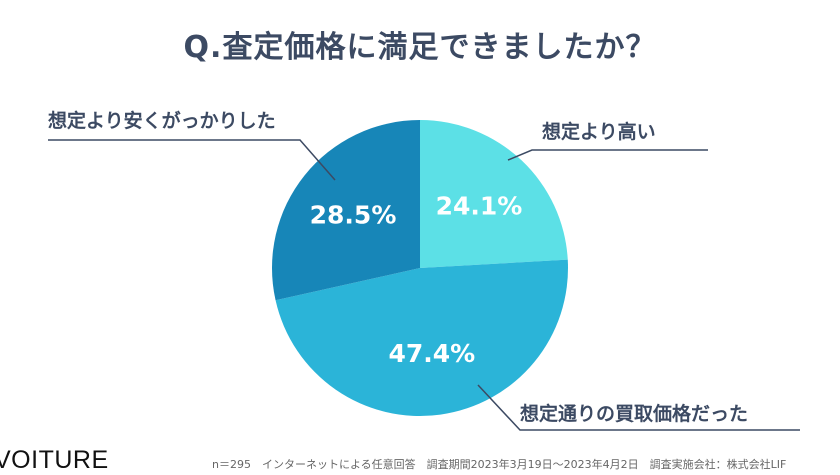  What do you see at coordinates (599, 131) in the screenshot?
I see `category-label-higher: 想定より高い` at bounding box center [599, 131].